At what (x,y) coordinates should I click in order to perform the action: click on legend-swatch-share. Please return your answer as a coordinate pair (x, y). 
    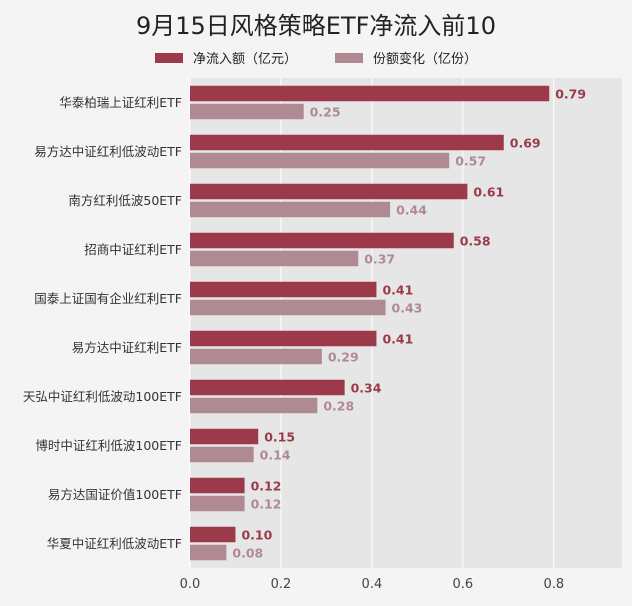
    Looking at the image, I should click on (349, 57).